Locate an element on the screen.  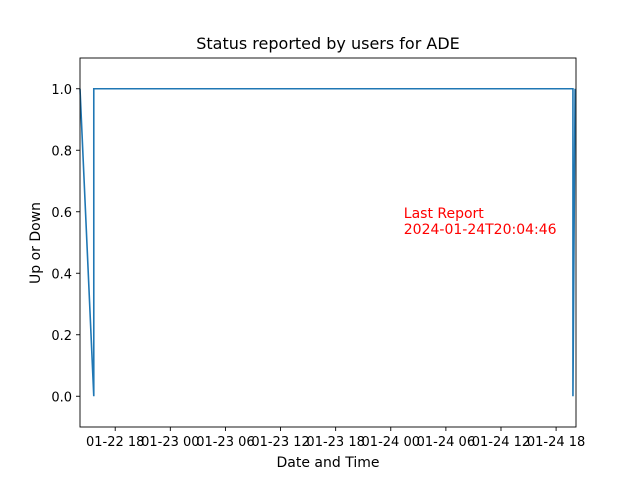
y-tick-label: 0.0 is located at coordinates (61, 397).